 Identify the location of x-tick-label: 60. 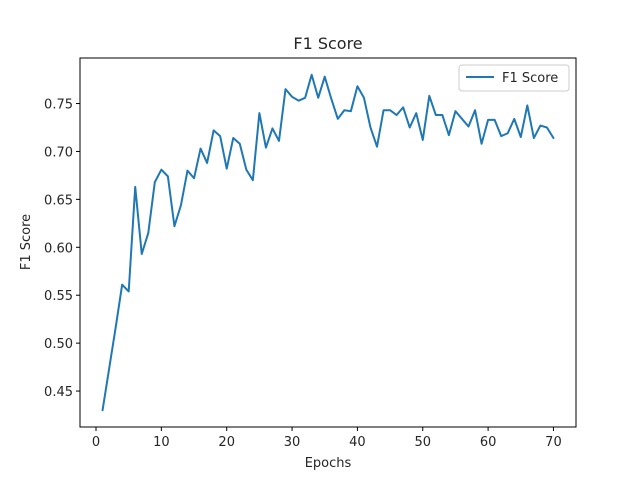
(488, 442).